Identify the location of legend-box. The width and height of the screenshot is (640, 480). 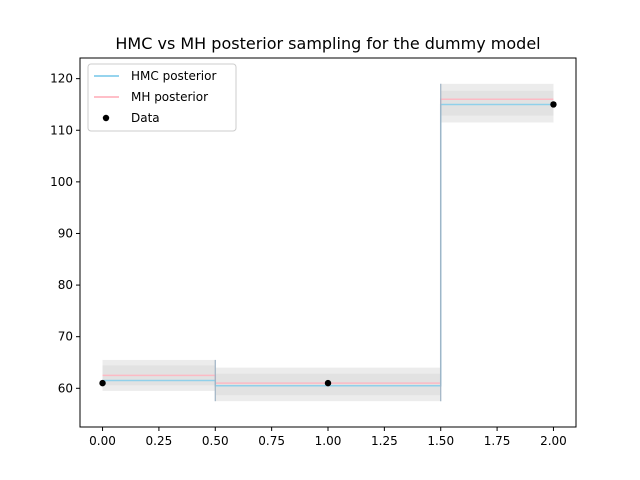
(162, 97).